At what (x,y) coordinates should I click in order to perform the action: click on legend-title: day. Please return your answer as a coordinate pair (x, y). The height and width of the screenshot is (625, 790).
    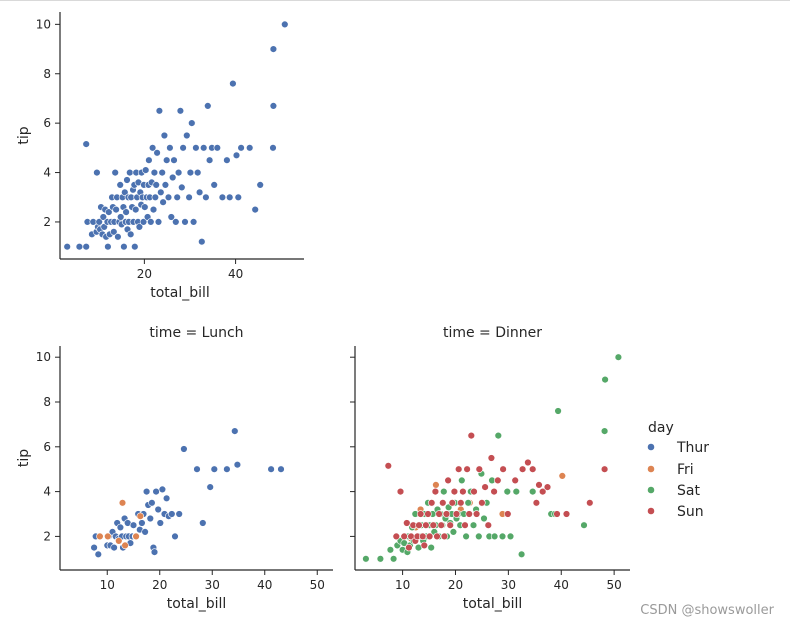
    Looking at the image, I should click on (661, 428).